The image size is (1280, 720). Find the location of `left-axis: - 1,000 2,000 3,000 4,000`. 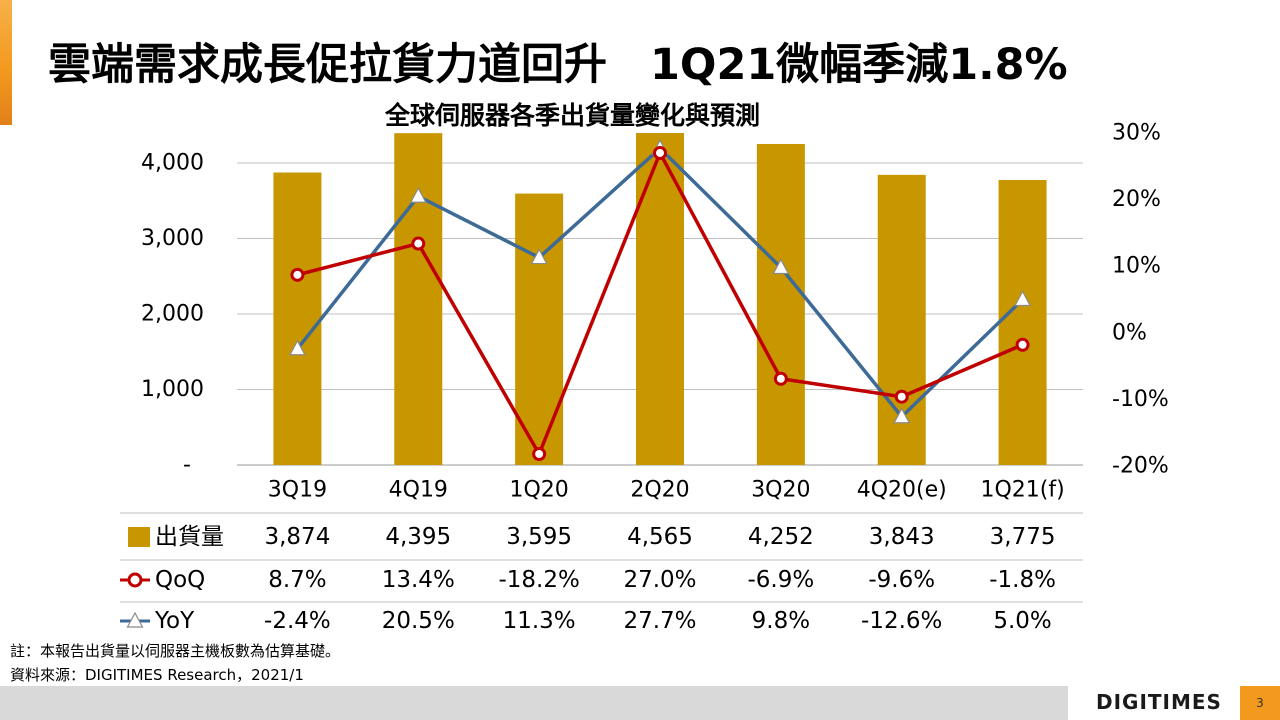

left-axis: - 1,000 2,000 3,000 4,000 is located at coordinates (172, 314).